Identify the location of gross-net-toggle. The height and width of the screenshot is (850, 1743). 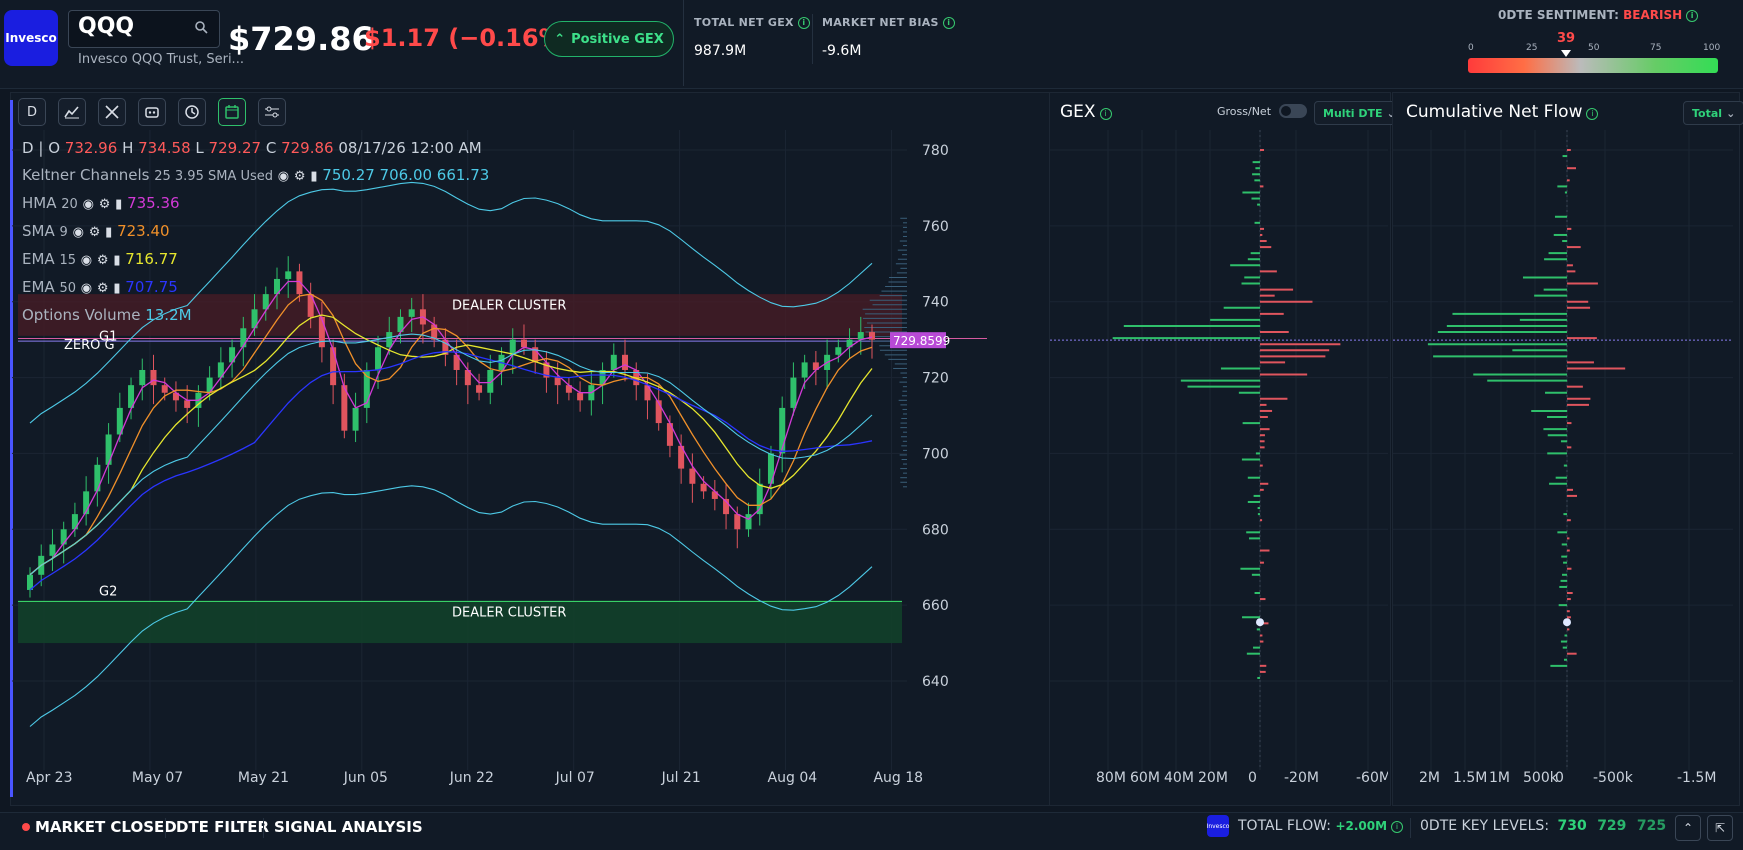
(1293, 111).